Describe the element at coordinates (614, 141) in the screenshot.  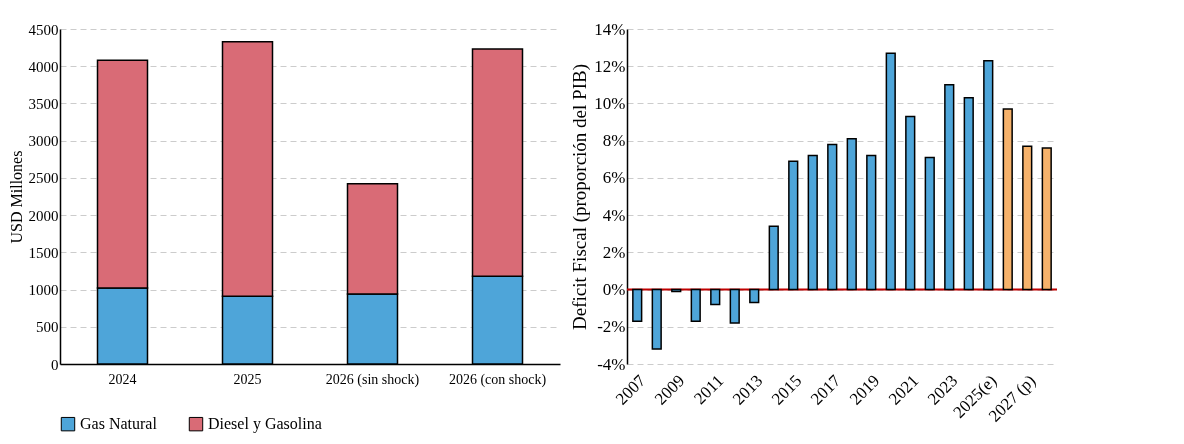
I see `y-tick-label: 8%` at that location.